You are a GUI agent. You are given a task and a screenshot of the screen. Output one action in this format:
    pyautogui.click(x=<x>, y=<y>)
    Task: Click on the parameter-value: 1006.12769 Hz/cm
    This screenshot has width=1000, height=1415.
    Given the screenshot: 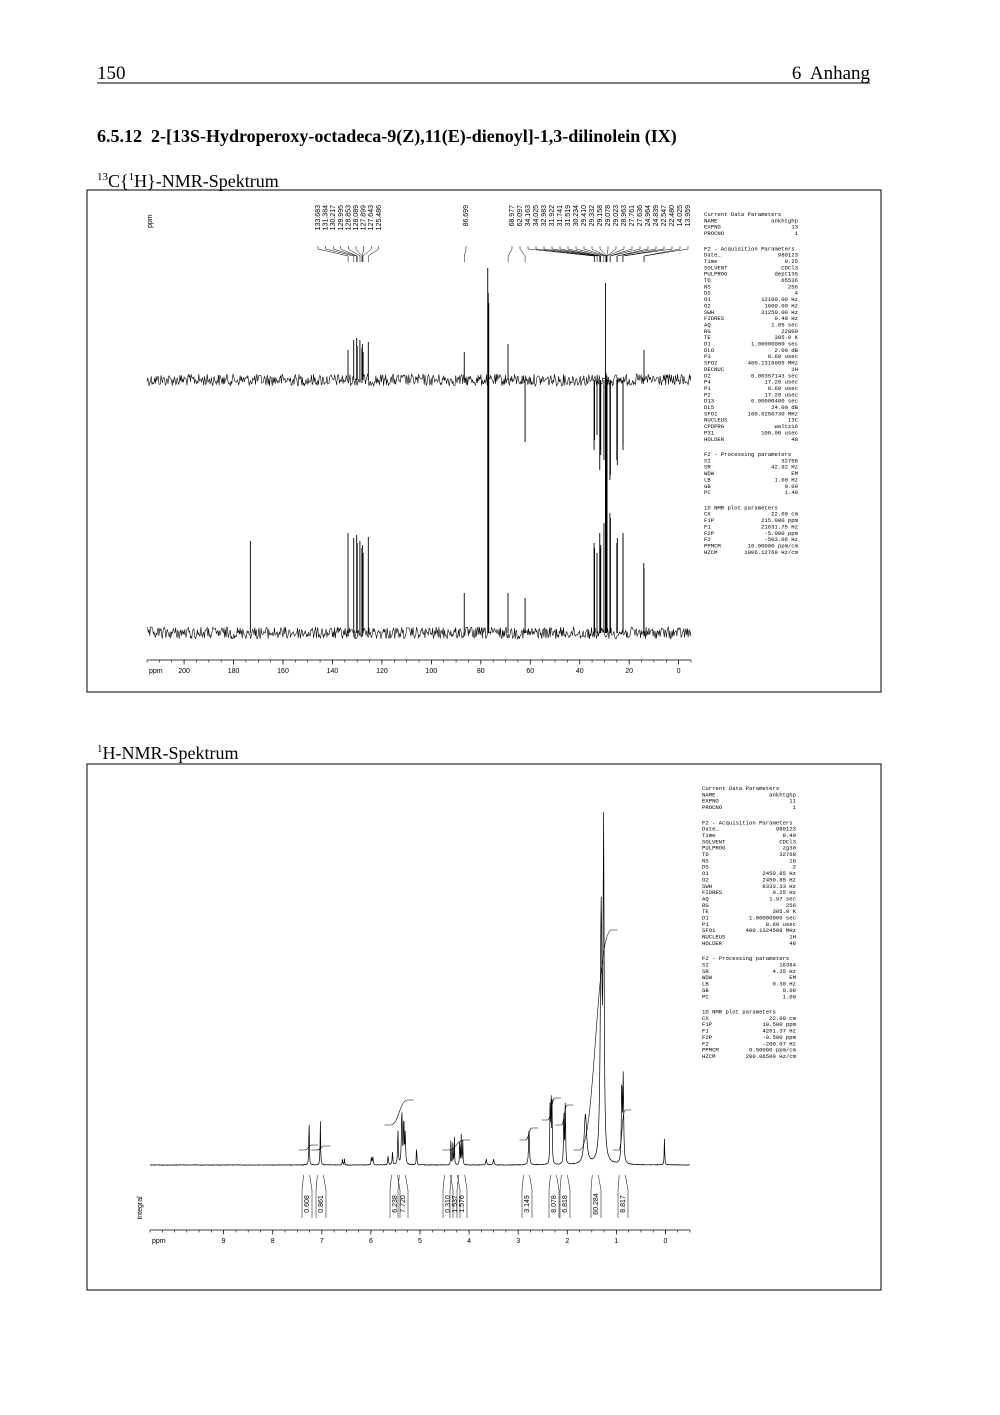 What is the action you would take?
    pyautogui.click(x=771, y=552)
    